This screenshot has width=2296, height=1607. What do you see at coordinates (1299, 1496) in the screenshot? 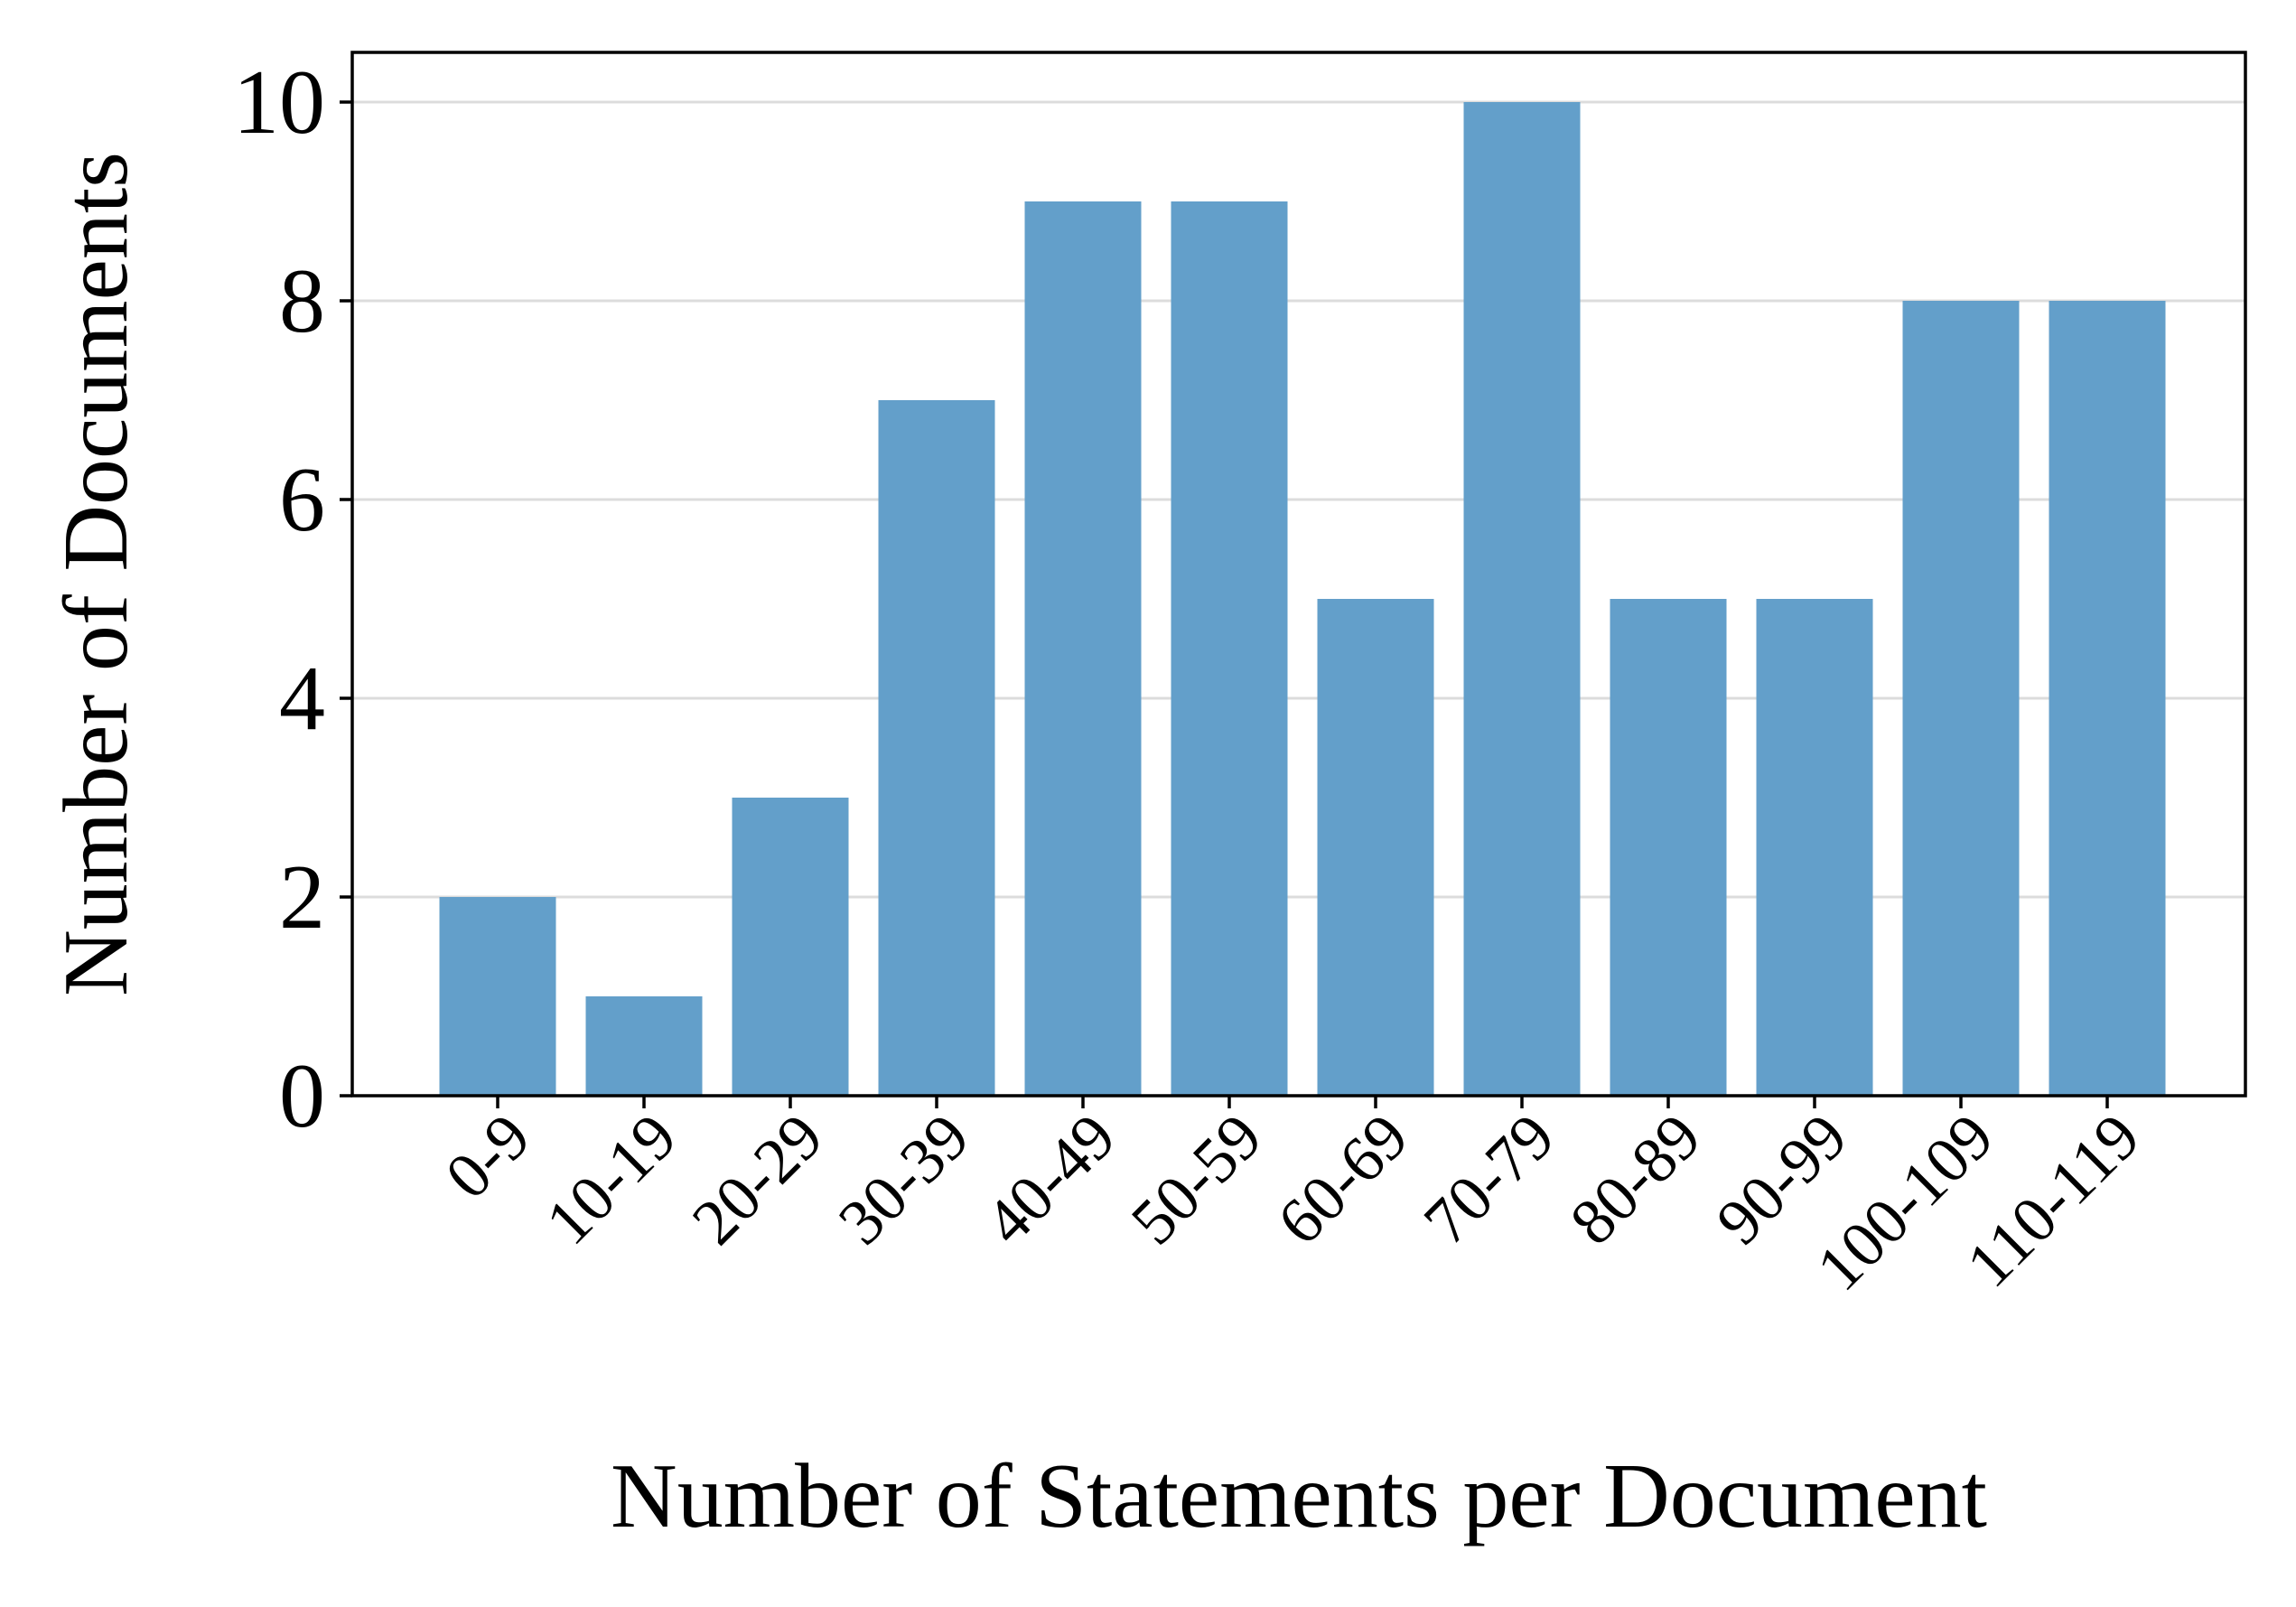
I see `x-axis-label: Number of Statements per Document` at bounding box center [1299, 1496].